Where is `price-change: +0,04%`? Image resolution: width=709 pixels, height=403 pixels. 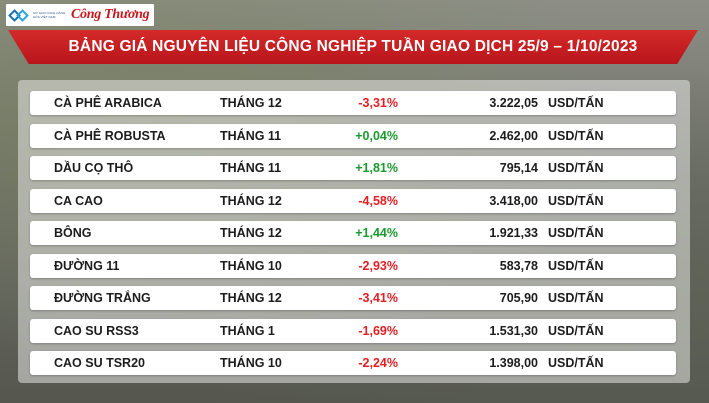
price-change: +0,04% is located at coordinates (376, 135).